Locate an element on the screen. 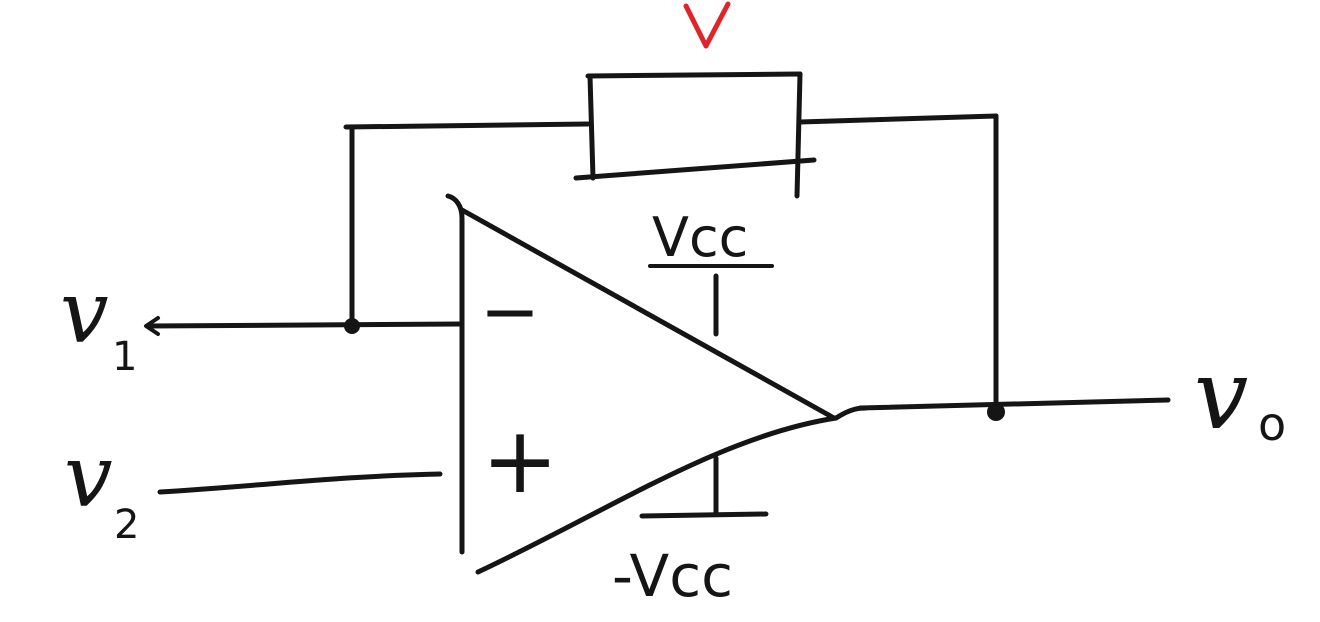 The image size is (1320, 622). v1-label: v 1 is located at coordinates (98, 321).